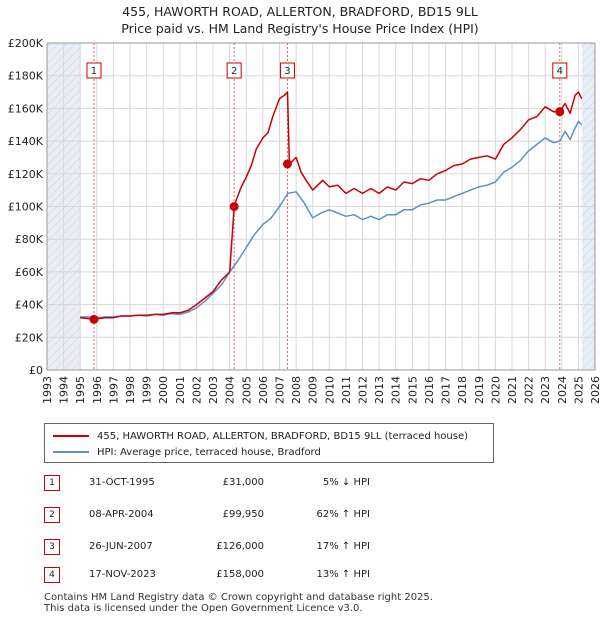 The image size is (600, 620). I want to click on y-tick-label: £0, so click(36, 370).